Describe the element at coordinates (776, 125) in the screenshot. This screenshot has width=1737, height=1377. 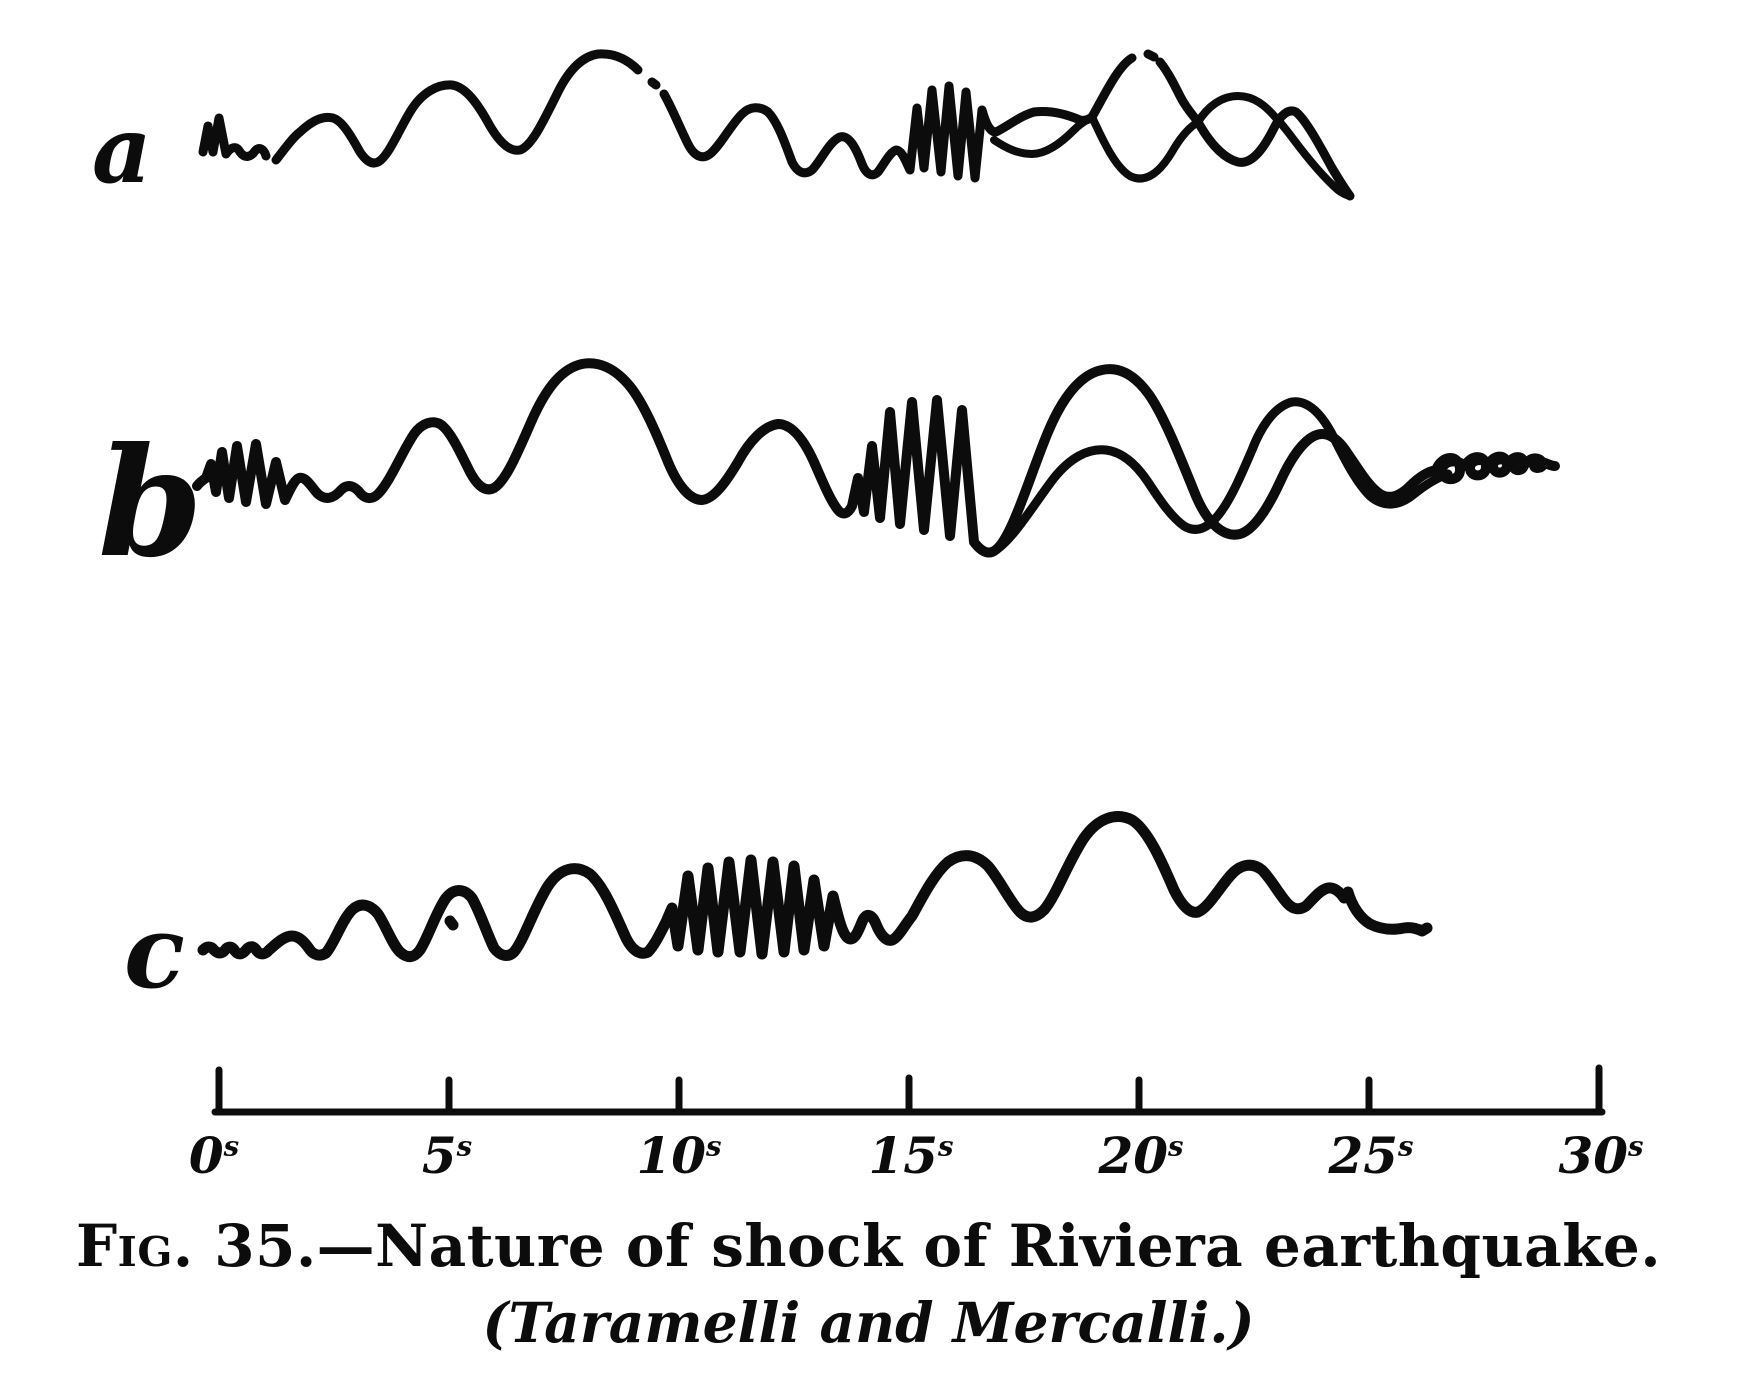
I see `trace-a-path` at that location.